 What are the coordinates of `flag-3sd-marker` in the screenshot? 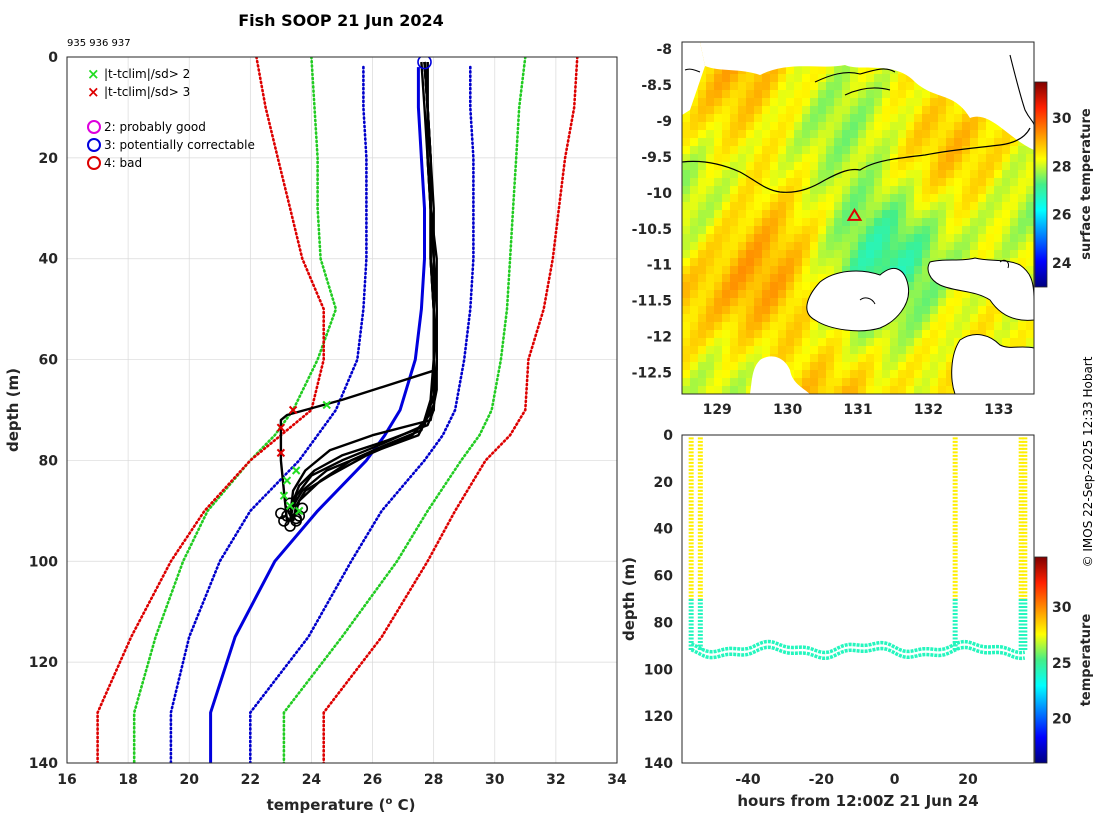 It's located at (281, 453).